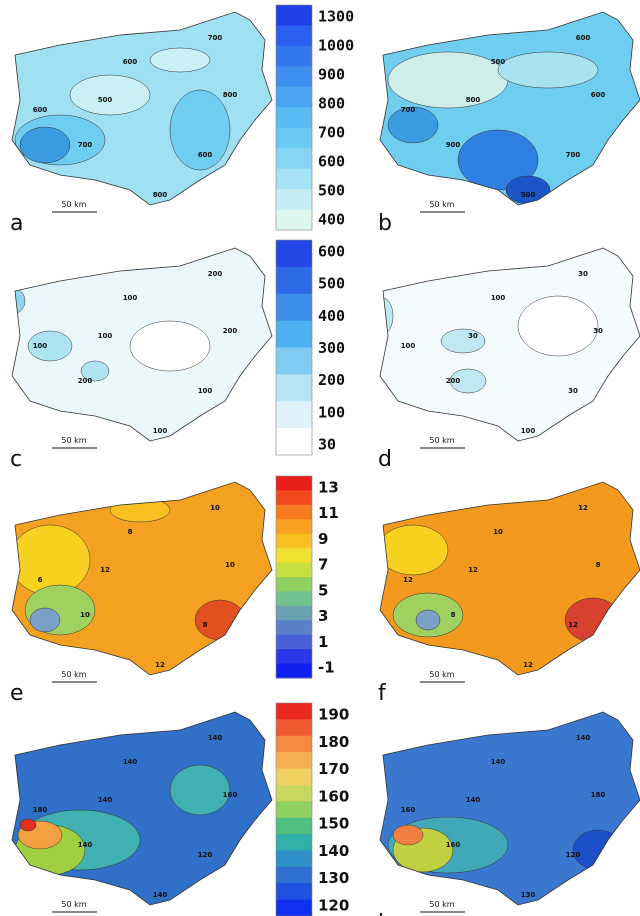  I want to click on colorbar-label: 500, so click(331, 284).